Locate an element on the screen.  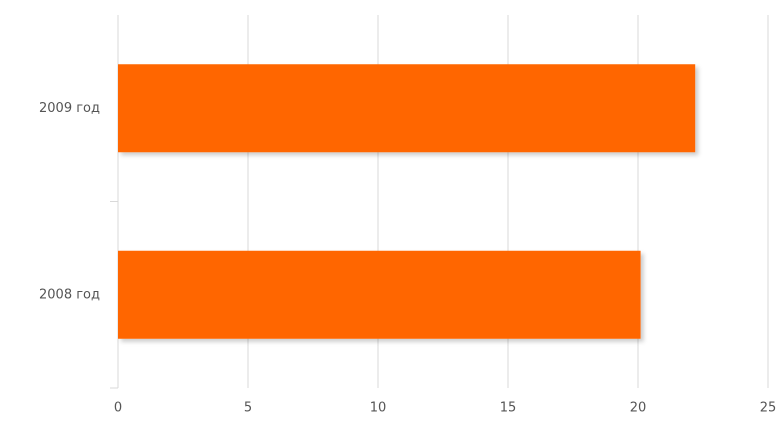
x-tick-label: 10 is located at coordinates (378, 408).